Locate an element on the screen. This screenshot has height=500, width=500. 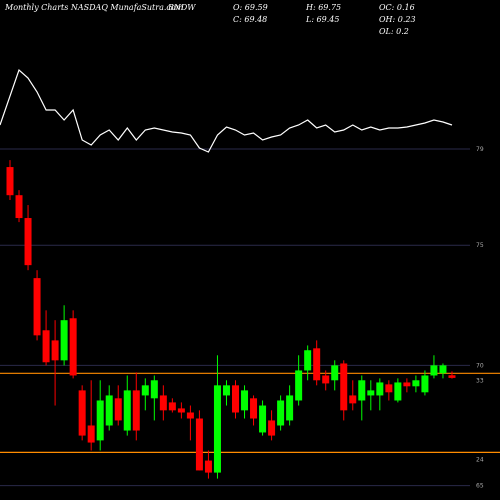
level-label: 24 is located at coordinates (480, 459).